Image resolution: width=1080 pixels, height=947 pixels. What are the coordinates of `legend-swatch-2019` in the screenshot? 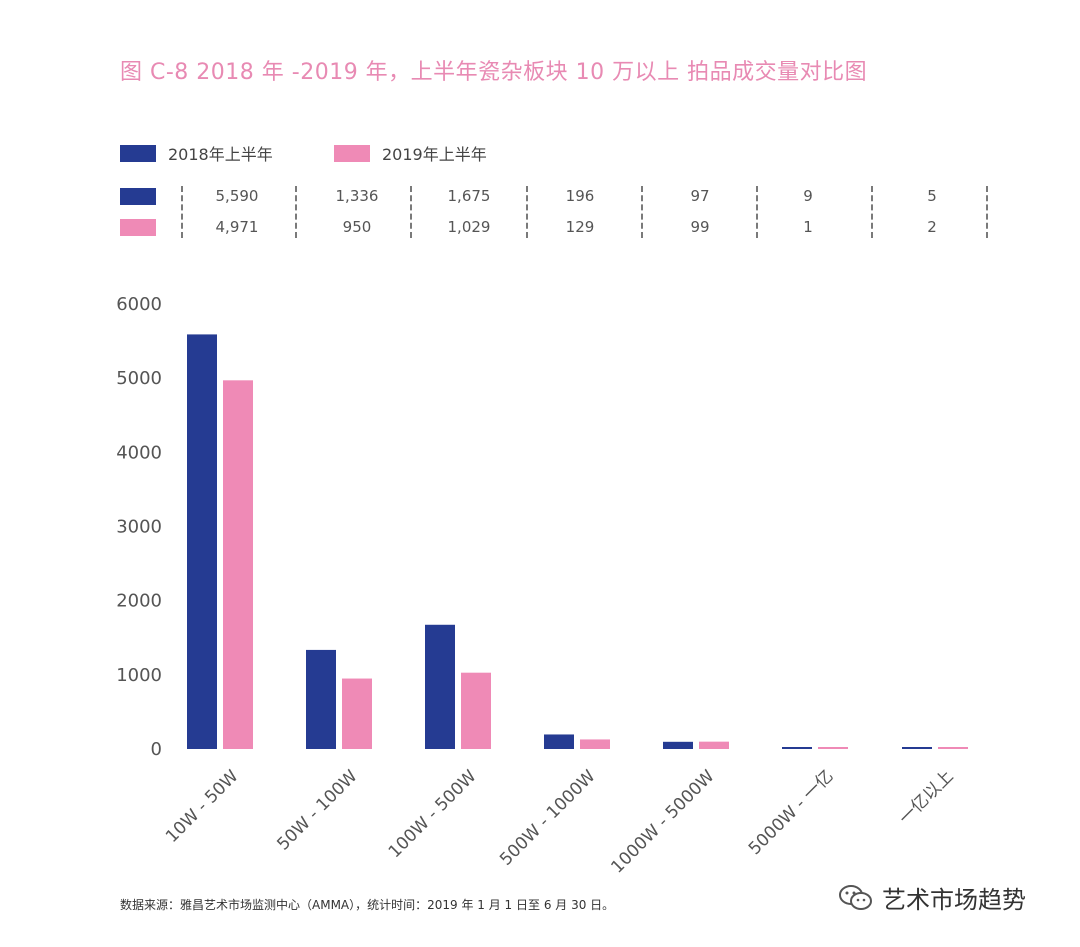 It's located at (352, 153).